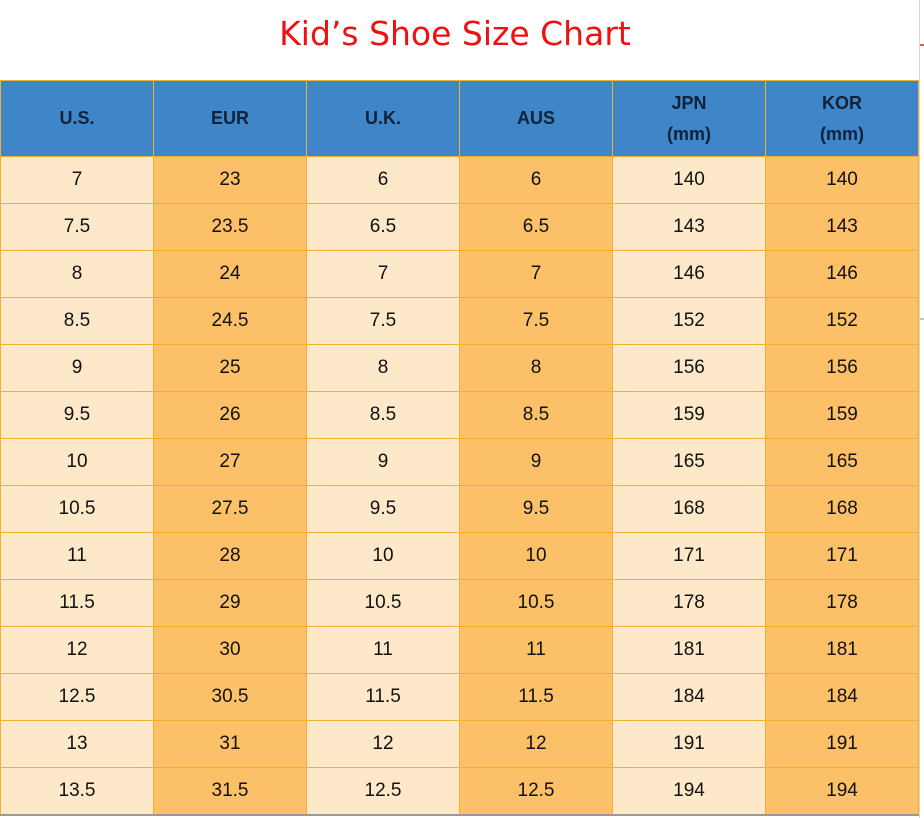 This screenshot has height=818, width=924. I want to click on table-cell: 28, so click(230, 556).